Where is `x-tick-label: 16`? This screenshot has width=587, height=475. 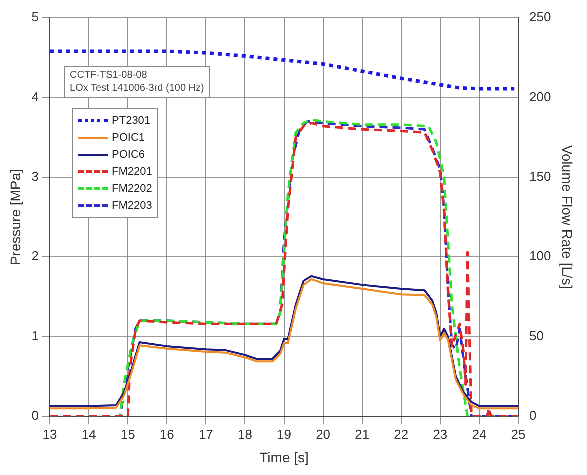
x-tick-label: 16 is located at coordinates (167, 434).